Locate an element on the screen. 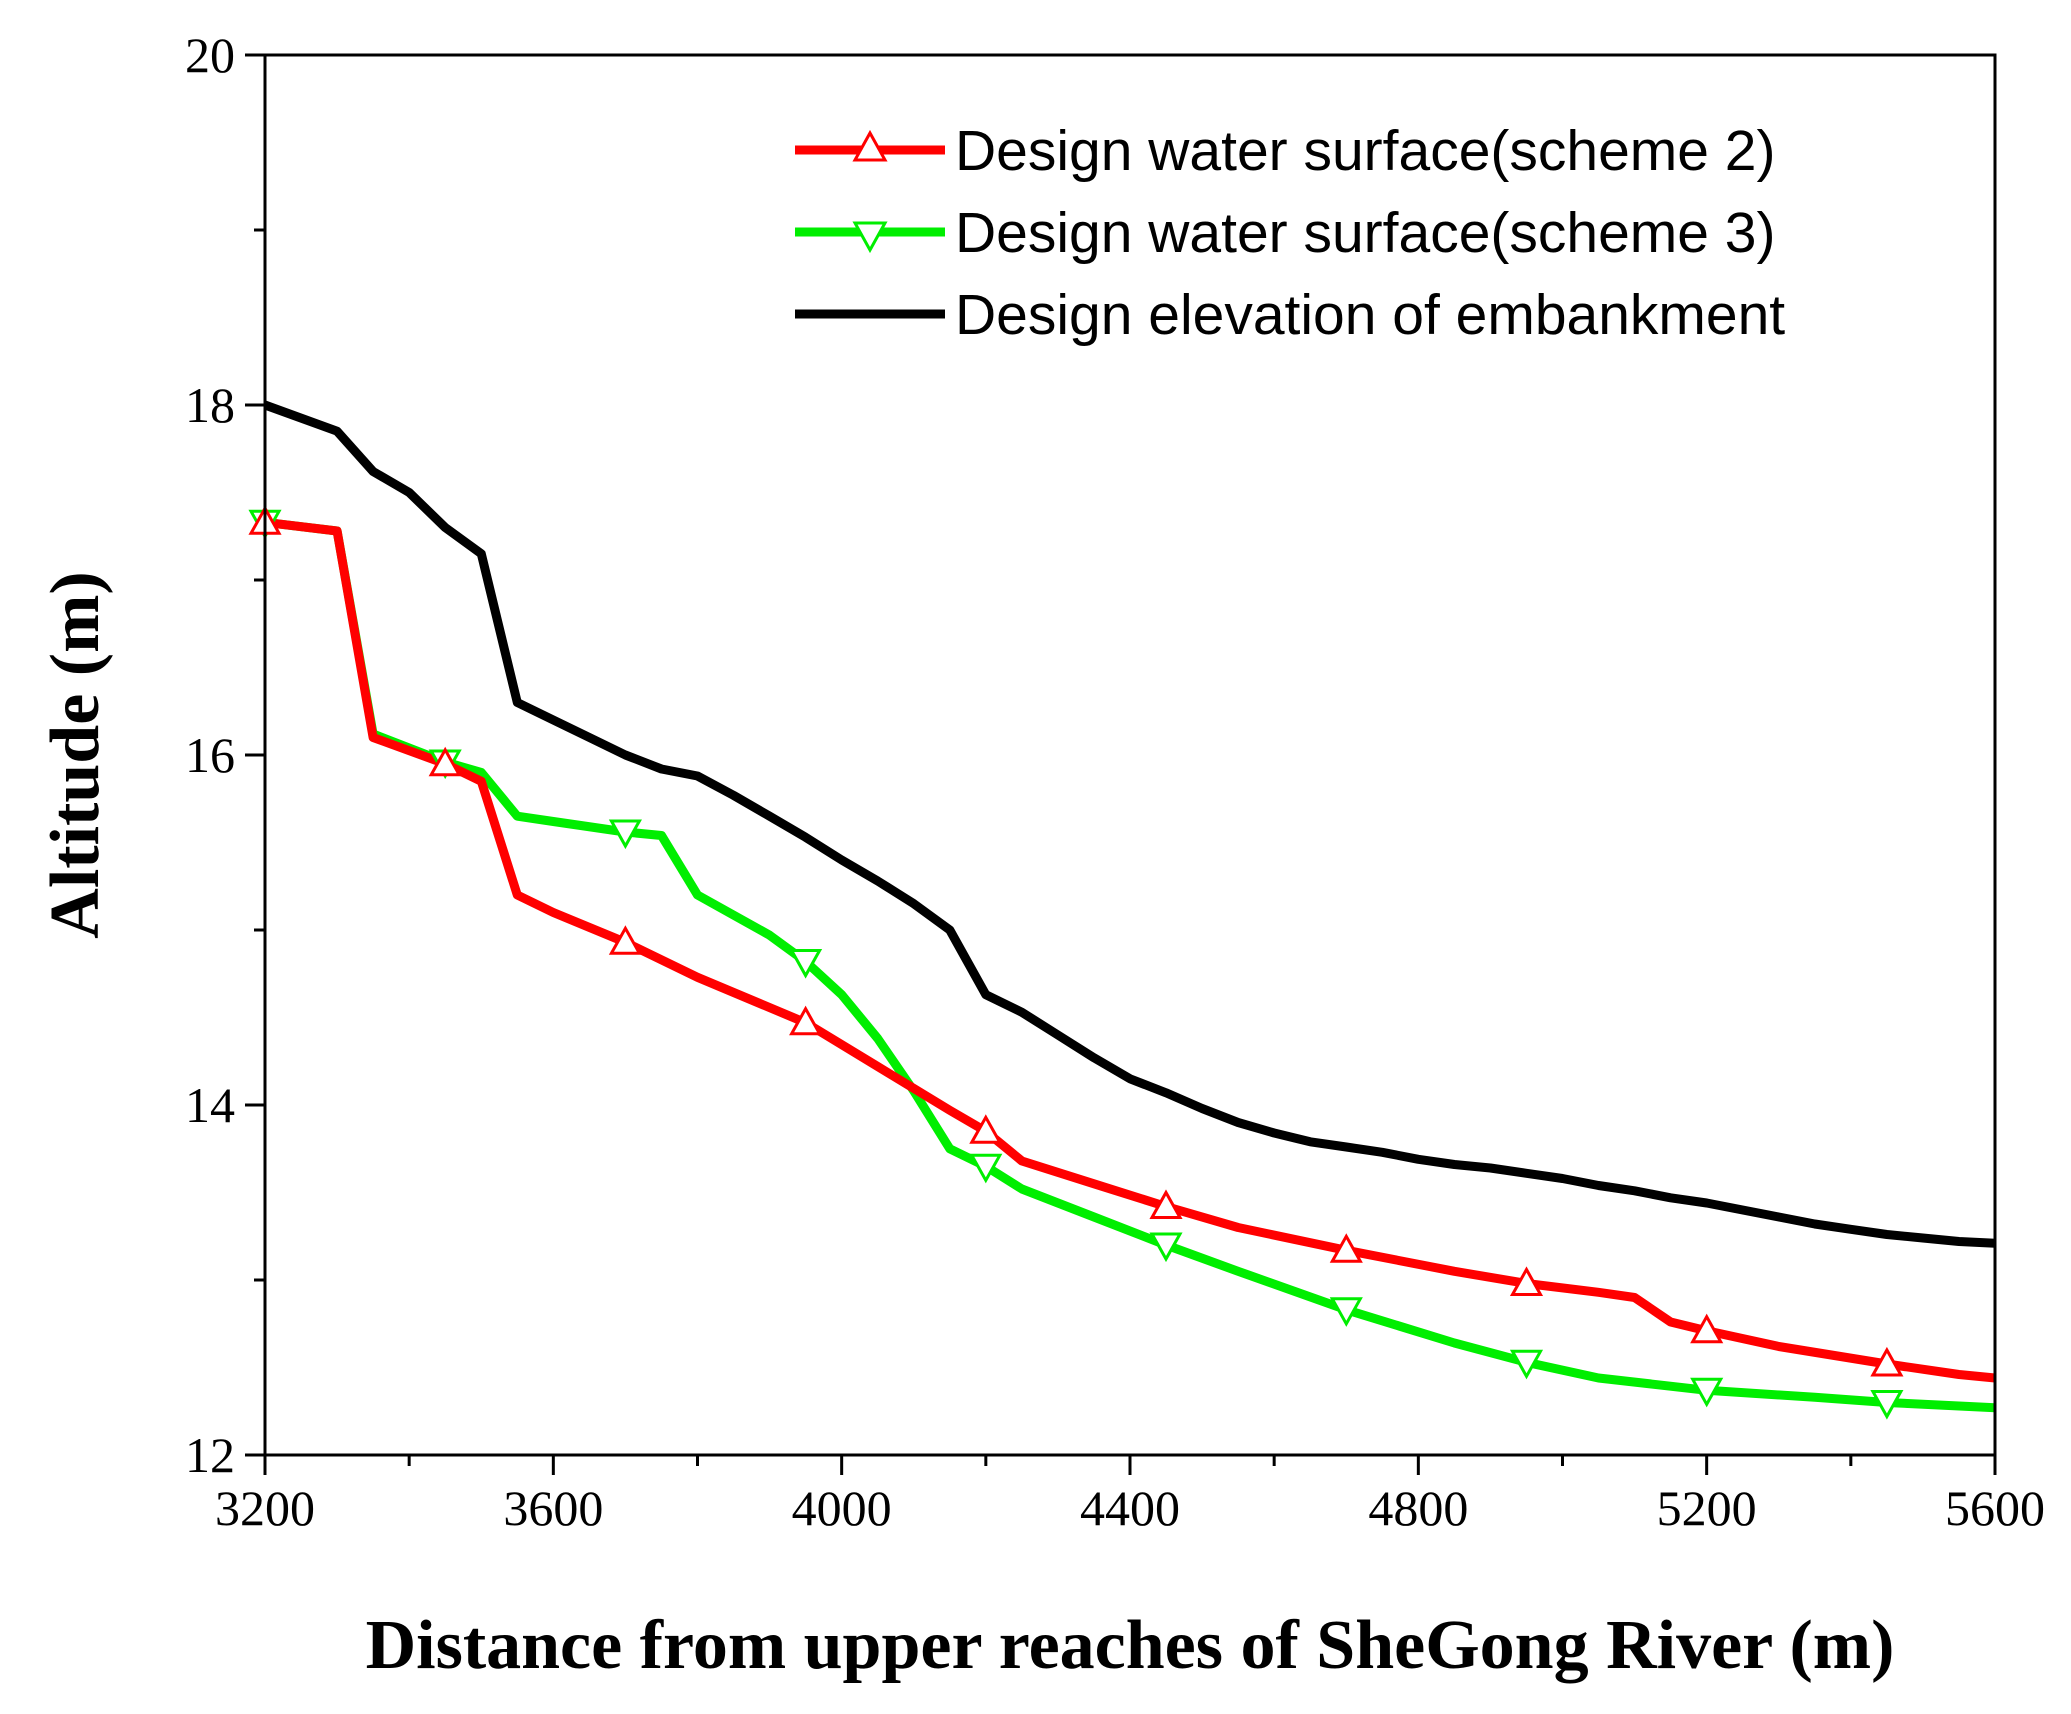 The image size is (2071, 1714). x-tick-label: 3600 is located at coordinates (553, 1508).